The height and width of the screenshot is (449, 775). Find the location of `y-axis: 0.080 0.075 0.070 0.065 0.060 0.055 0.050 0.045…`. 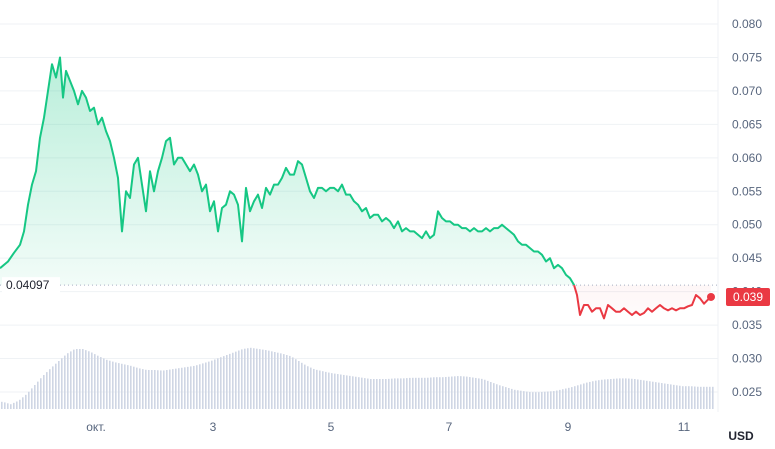

y-axis: 0.080 0.075 0.070 0.065 0.060 0.055 0.050 0.045… is located at coordinates (739, 206).